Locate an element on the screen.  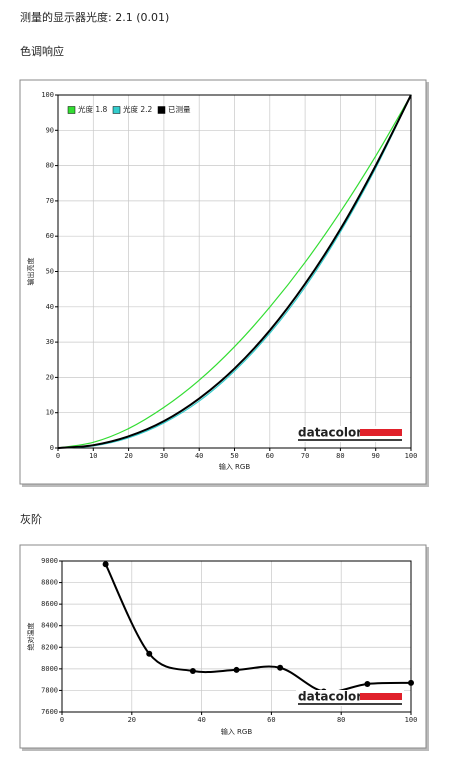
y-tick-label: 30 is located at coordinates (50, 342).